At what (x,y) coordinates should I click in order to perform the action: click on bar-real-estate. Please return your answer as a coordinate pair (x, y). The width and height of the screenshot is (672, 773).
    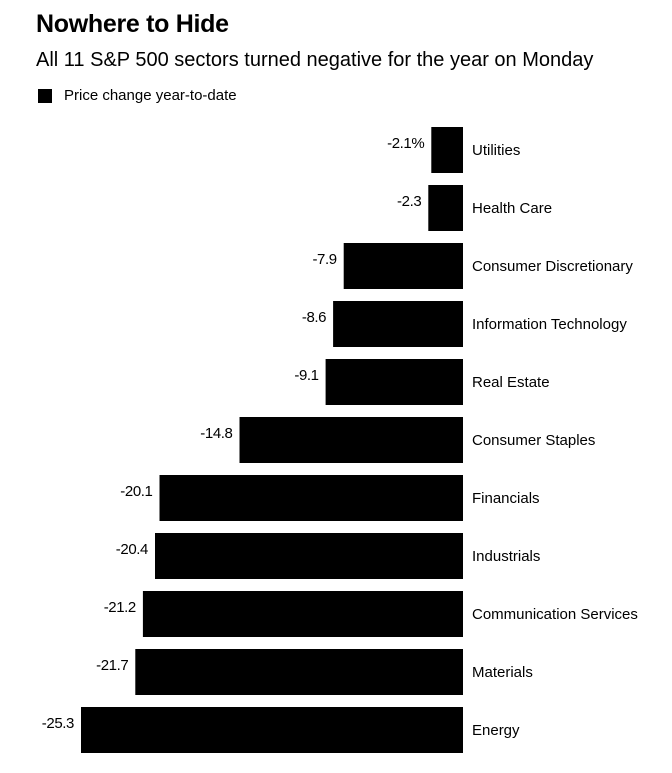
    Looking at the image, I should click on (394, 382).